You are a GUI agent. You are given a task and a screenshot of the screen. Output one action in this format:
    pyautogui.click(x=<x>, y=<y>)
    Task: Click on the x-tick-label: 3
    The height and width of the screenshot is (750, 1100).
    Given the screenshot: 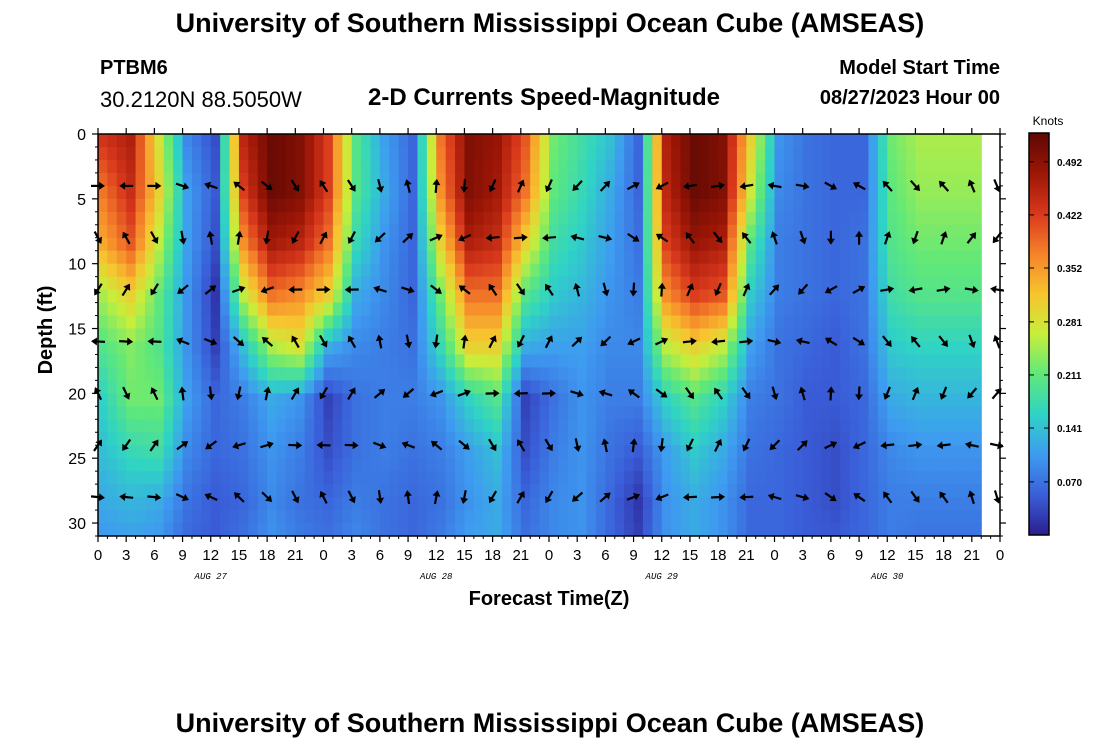 What is the action you would take?
    pyautogui.click(x=577, y=555)
    